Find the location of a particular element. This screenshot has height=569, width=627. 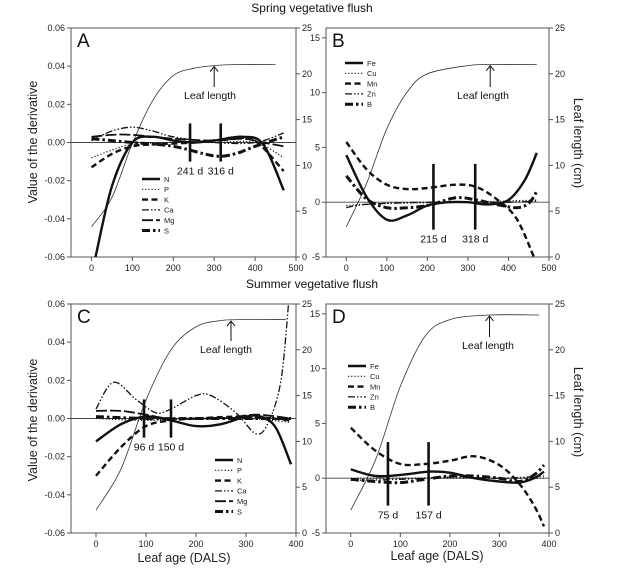

panel-c-series-s is located at coordinates (193, 418).